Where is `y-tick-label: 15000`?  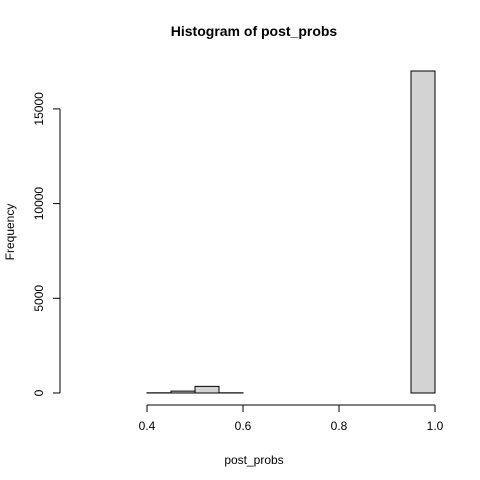 y-tick-label: 15000 is located at coordinates (39, 109).